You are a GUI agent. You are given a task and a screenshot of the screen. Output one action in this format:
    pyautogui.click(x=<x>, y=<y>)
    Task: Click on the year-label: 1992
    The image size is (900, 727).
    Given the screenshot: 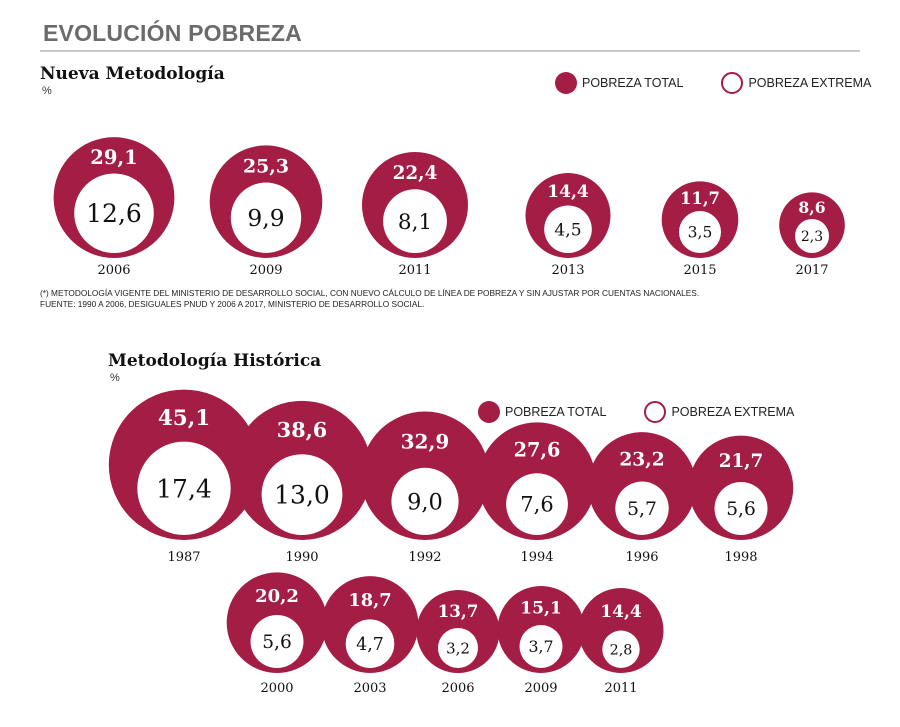 What is the action you would take?
    pyautogui.click(x=424, y=557)
    